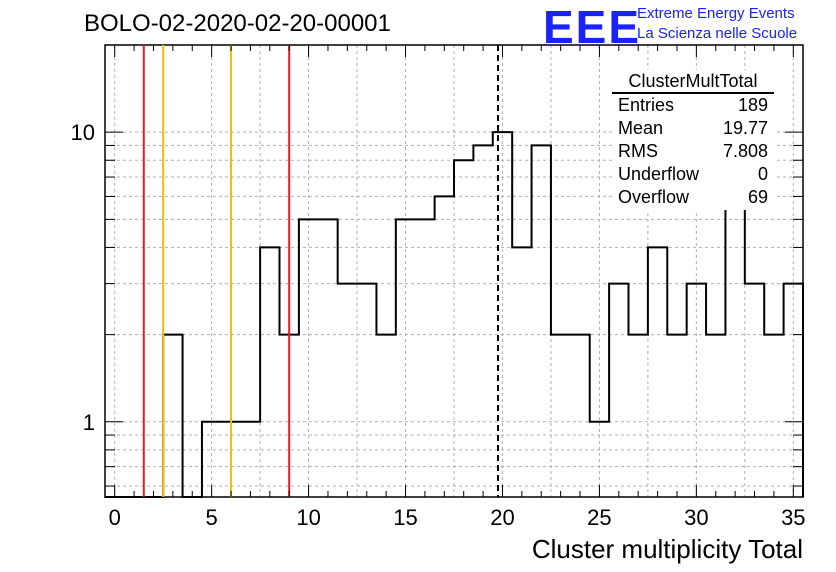 Image resolution: width=836 pixels, height=572 pixels. What do you see at coordinates (716, 13) in the screenshot?
I see `brand-line-1: Extreme Energy Events` at bounding box center [716, 13].